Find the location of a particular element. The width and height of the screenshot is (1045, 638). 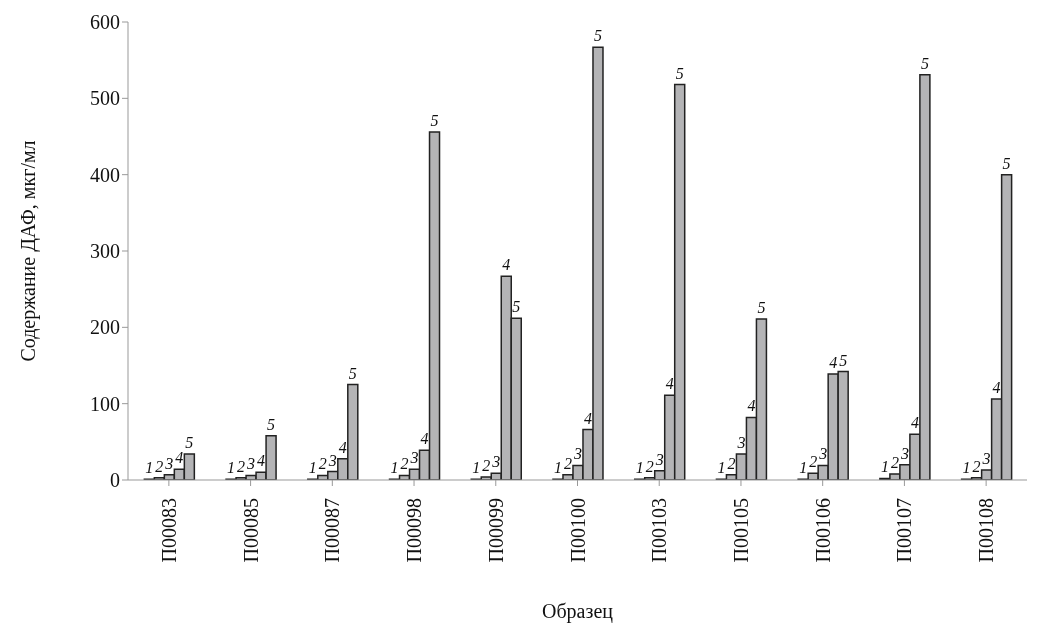

x-tick-label: П00106 is located at coordinates (822, 530).